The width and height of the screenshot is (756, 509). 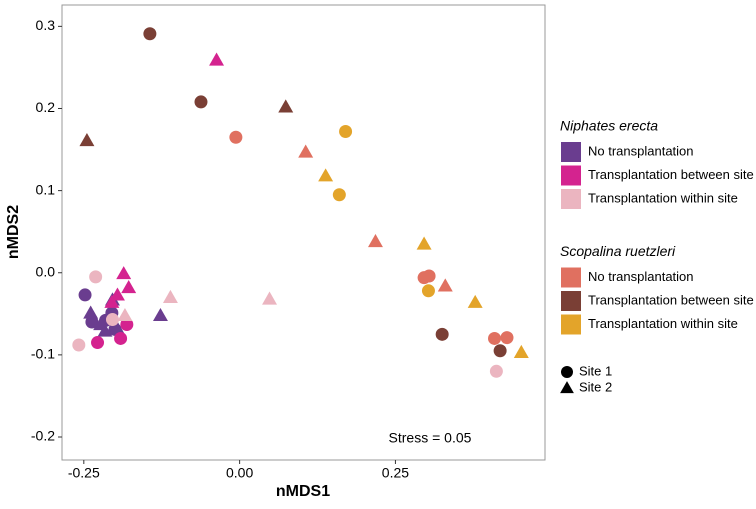 I want to click on legend-label: Site 2, so click(x=595, y=386).